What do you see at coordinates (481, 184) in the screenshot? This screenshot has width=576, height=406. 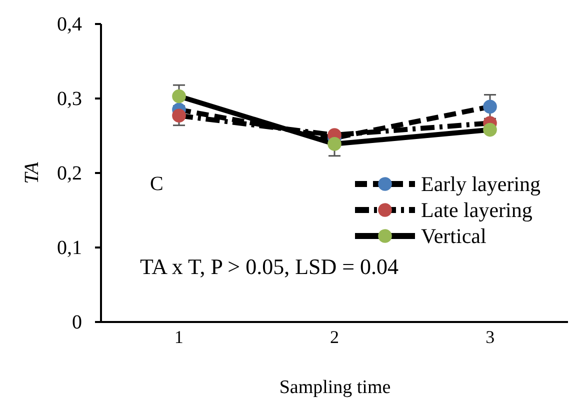 I see `legend-label: Early layering` at bounding box center [481, 184].